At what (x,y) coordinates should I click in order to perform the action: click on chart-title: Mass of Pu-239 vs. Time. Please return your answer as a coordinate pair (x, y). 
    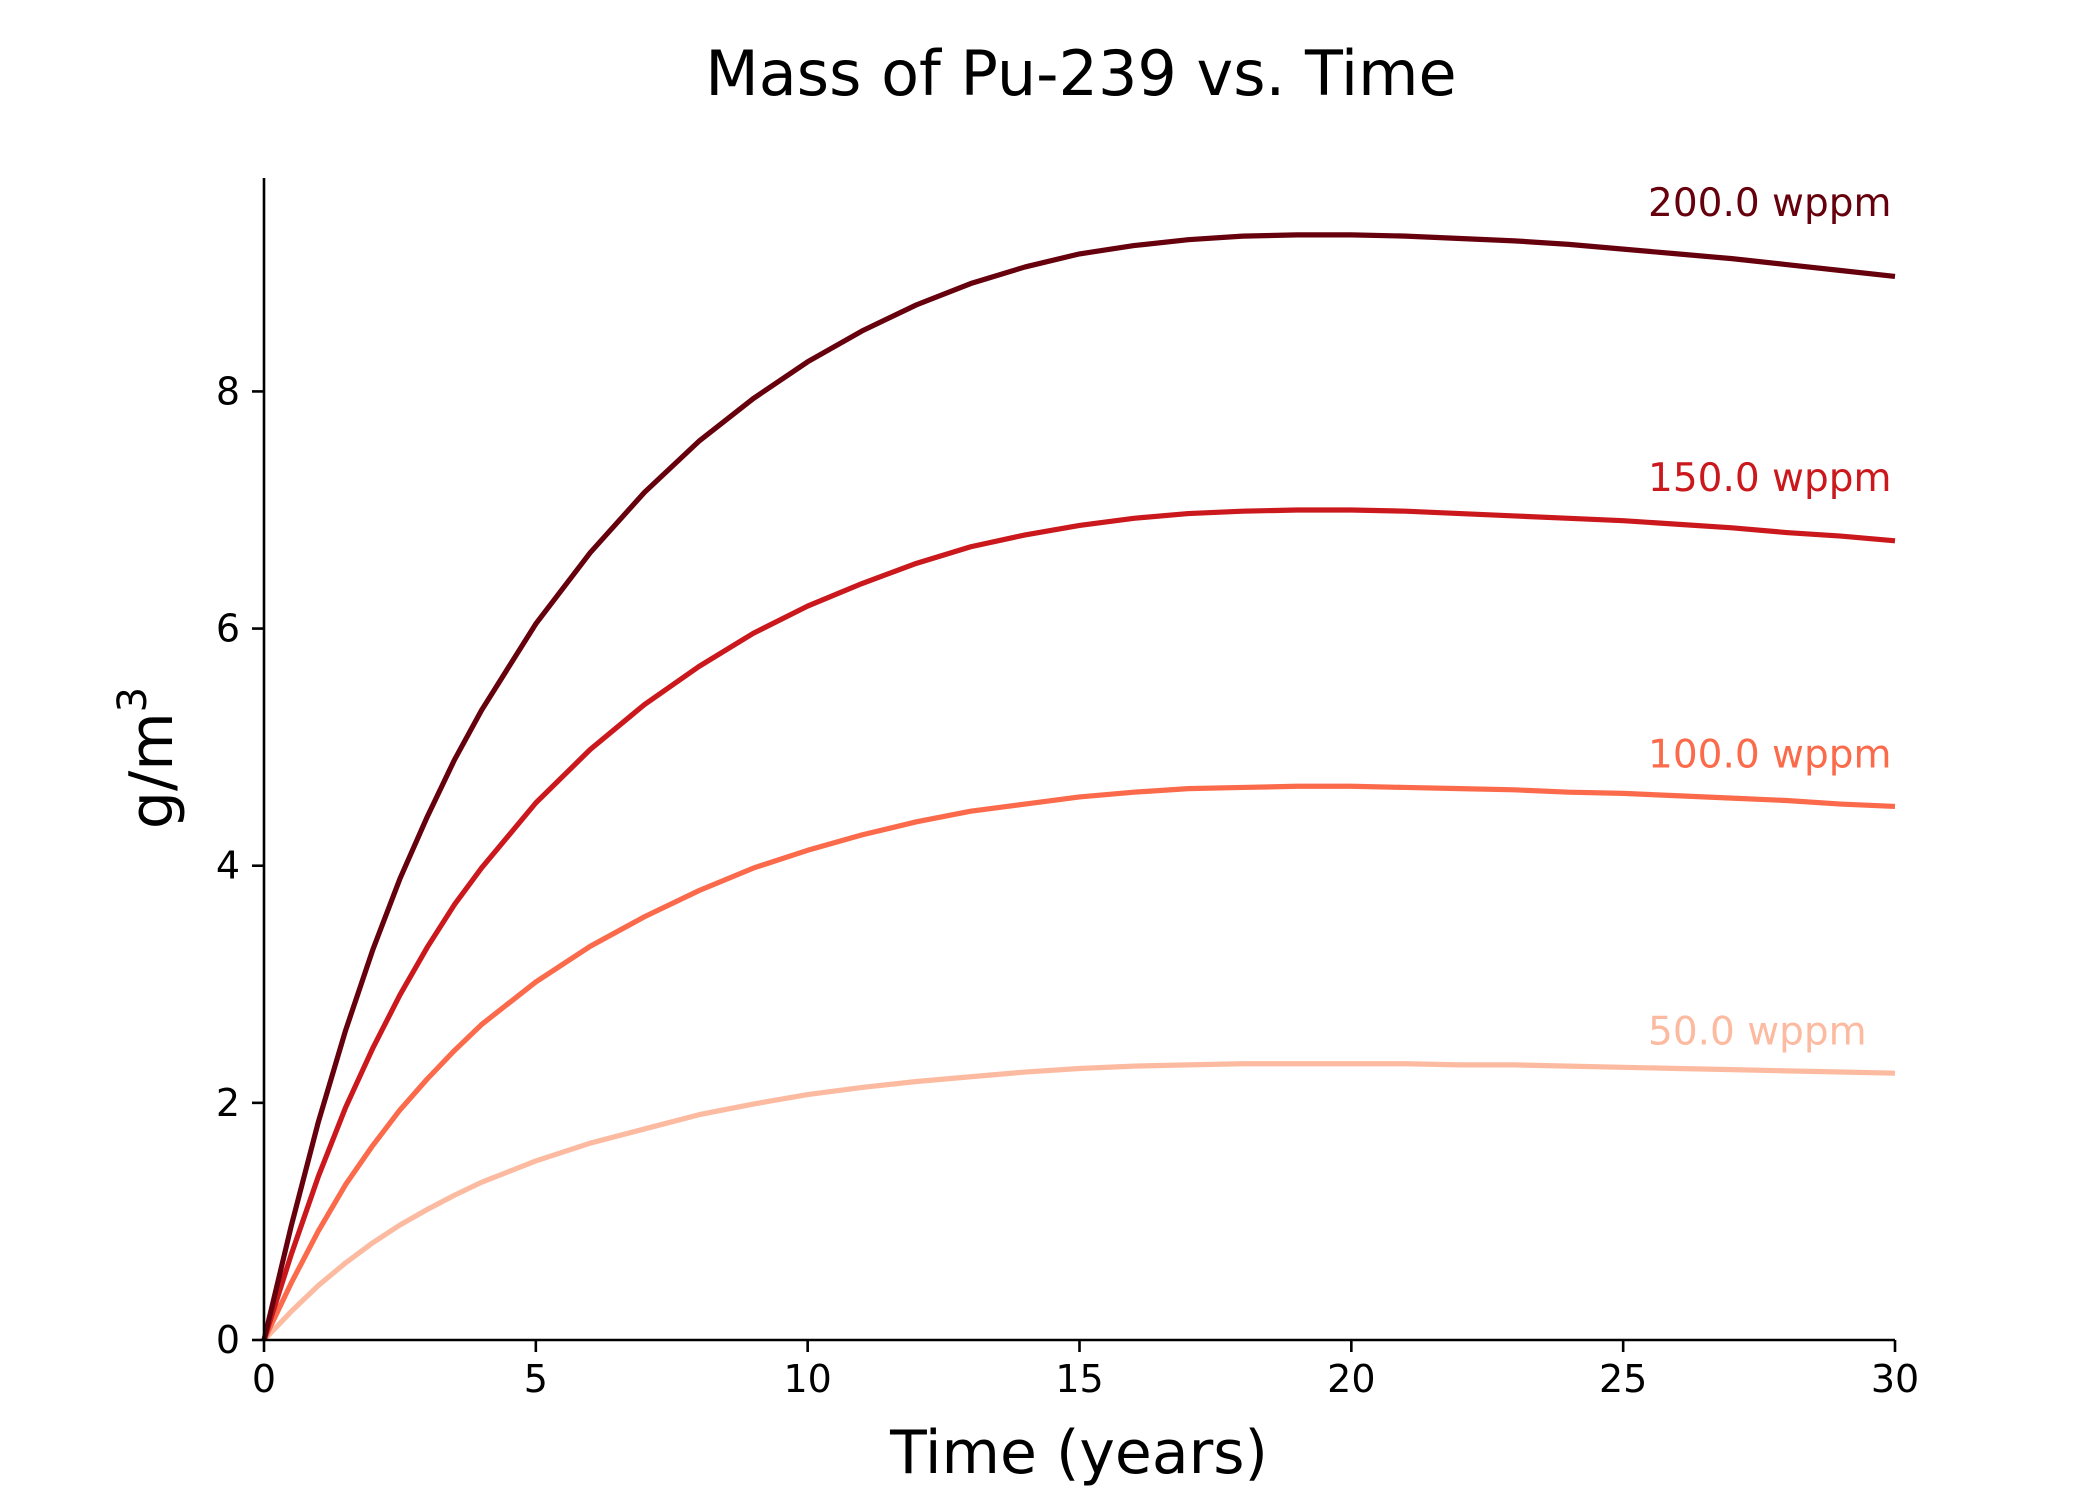
    Looking at the image, I should click on (1080, 73).